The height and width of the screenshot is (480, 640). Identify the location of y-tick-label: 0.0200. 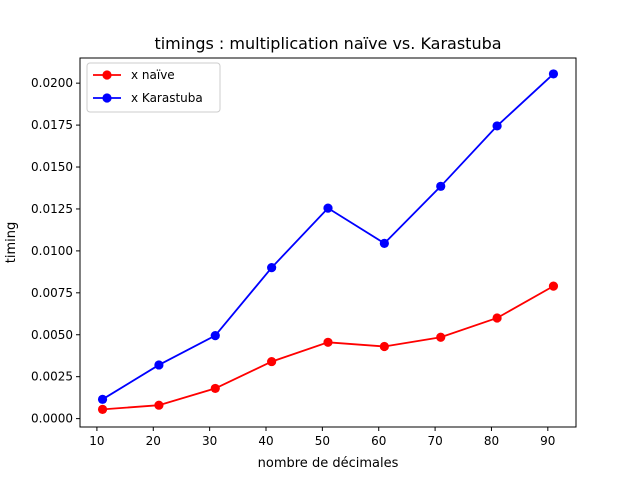
(52, 83).